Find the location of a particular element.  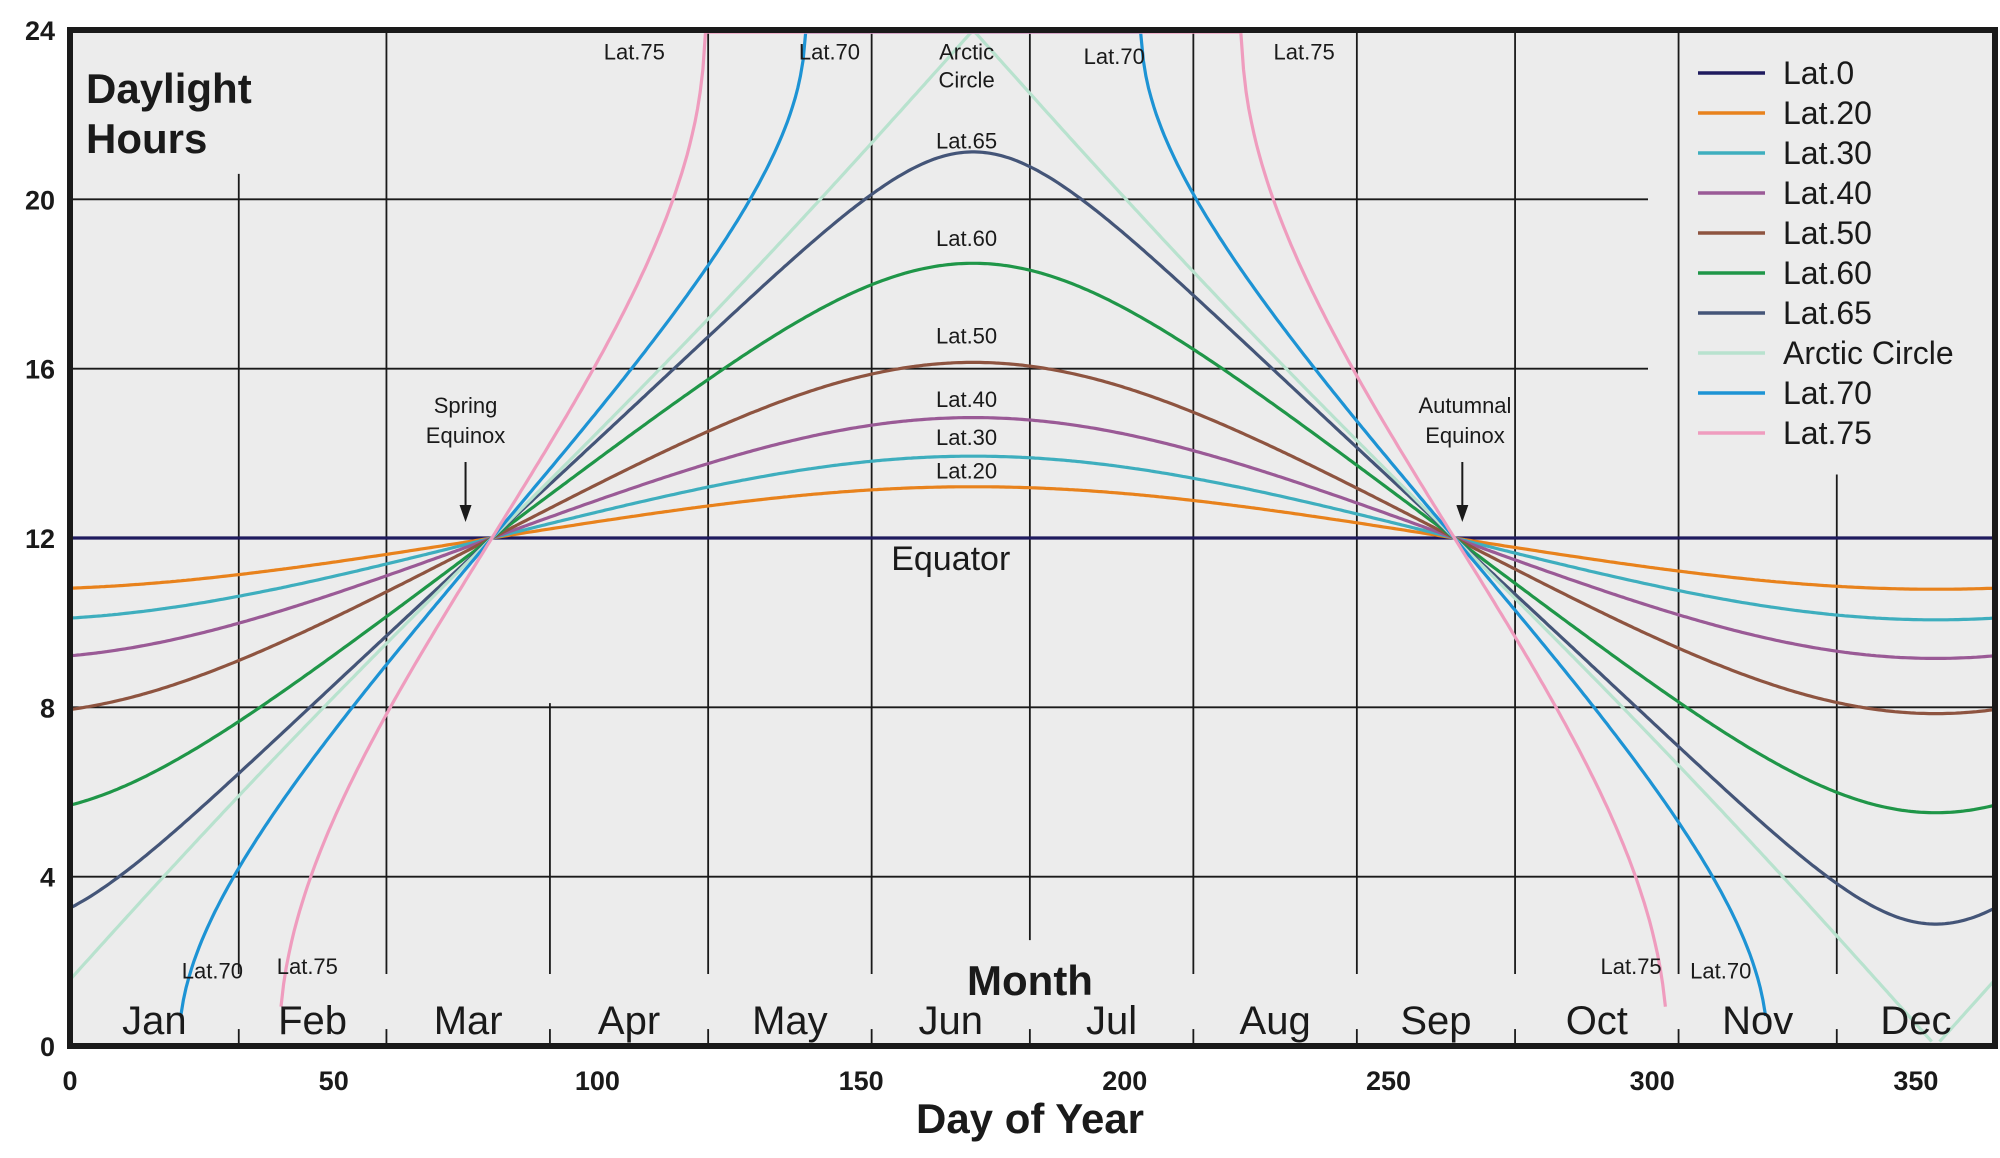

x-tick-label: 100 is located at coordinates (597, 1081).